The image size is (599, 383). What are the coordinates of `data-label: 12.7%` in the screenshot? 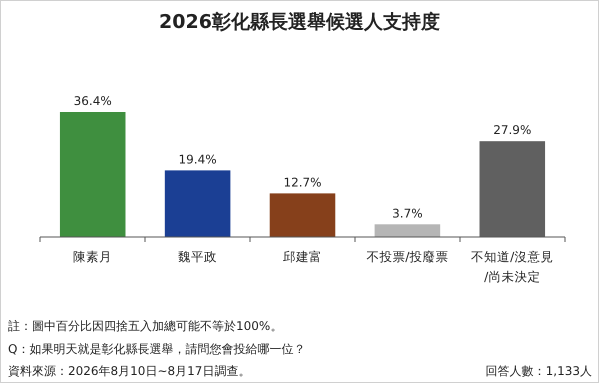 It's located at (302, 182).